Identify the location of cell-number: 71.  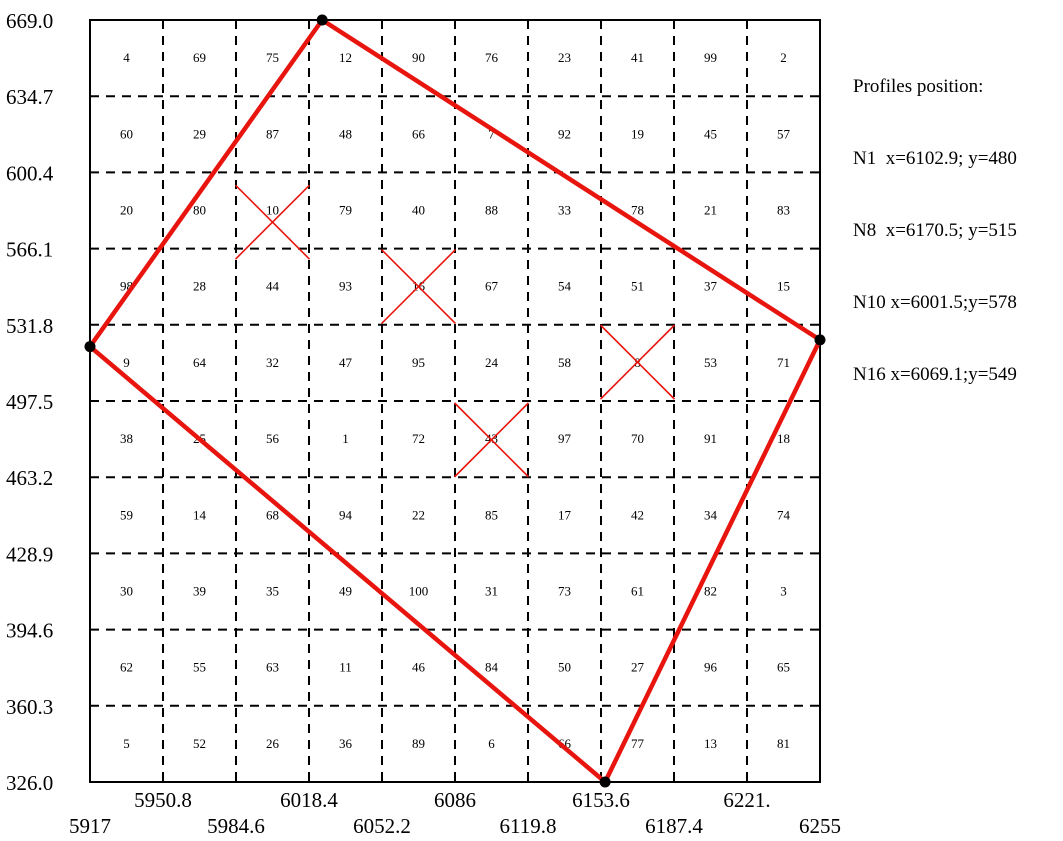
(783, 362).